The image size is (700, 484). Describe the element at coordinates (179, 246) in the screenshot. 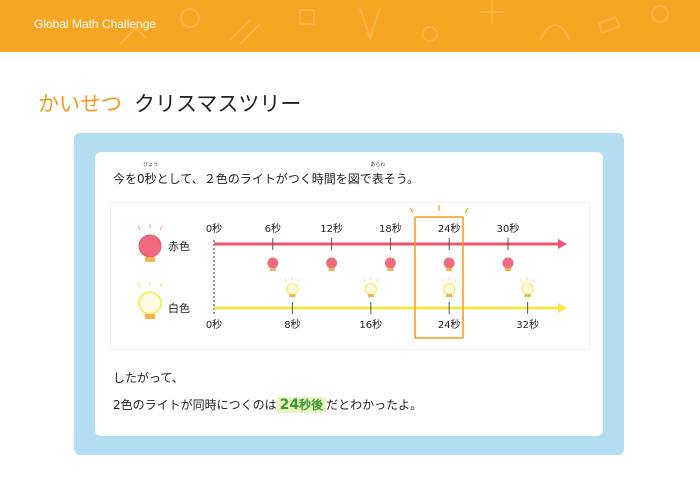

I see `red-label: 赤色` at that location.